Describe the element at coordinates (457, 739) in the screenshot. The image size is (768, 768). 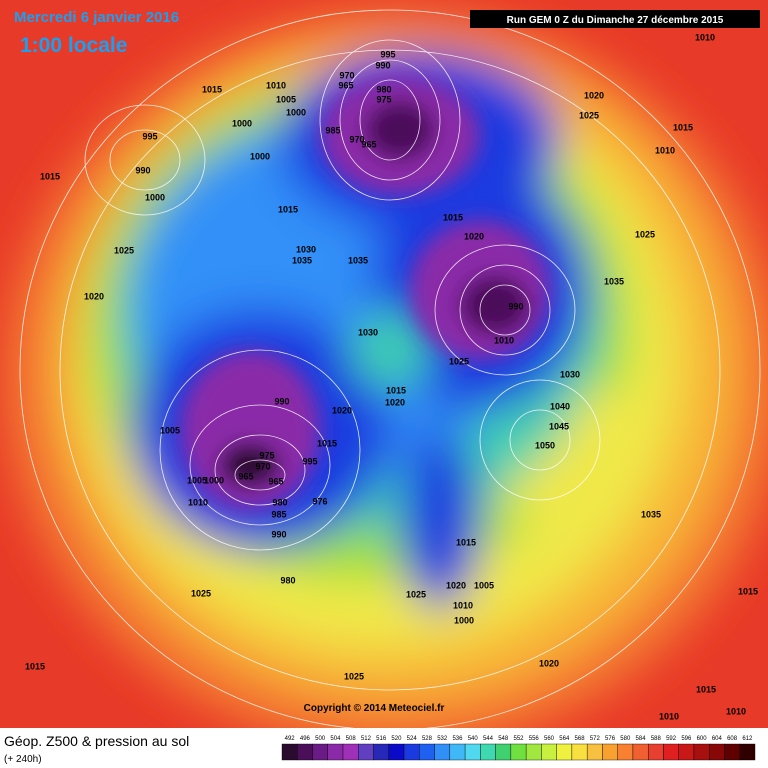
I see `scale-label: 536` at that location.